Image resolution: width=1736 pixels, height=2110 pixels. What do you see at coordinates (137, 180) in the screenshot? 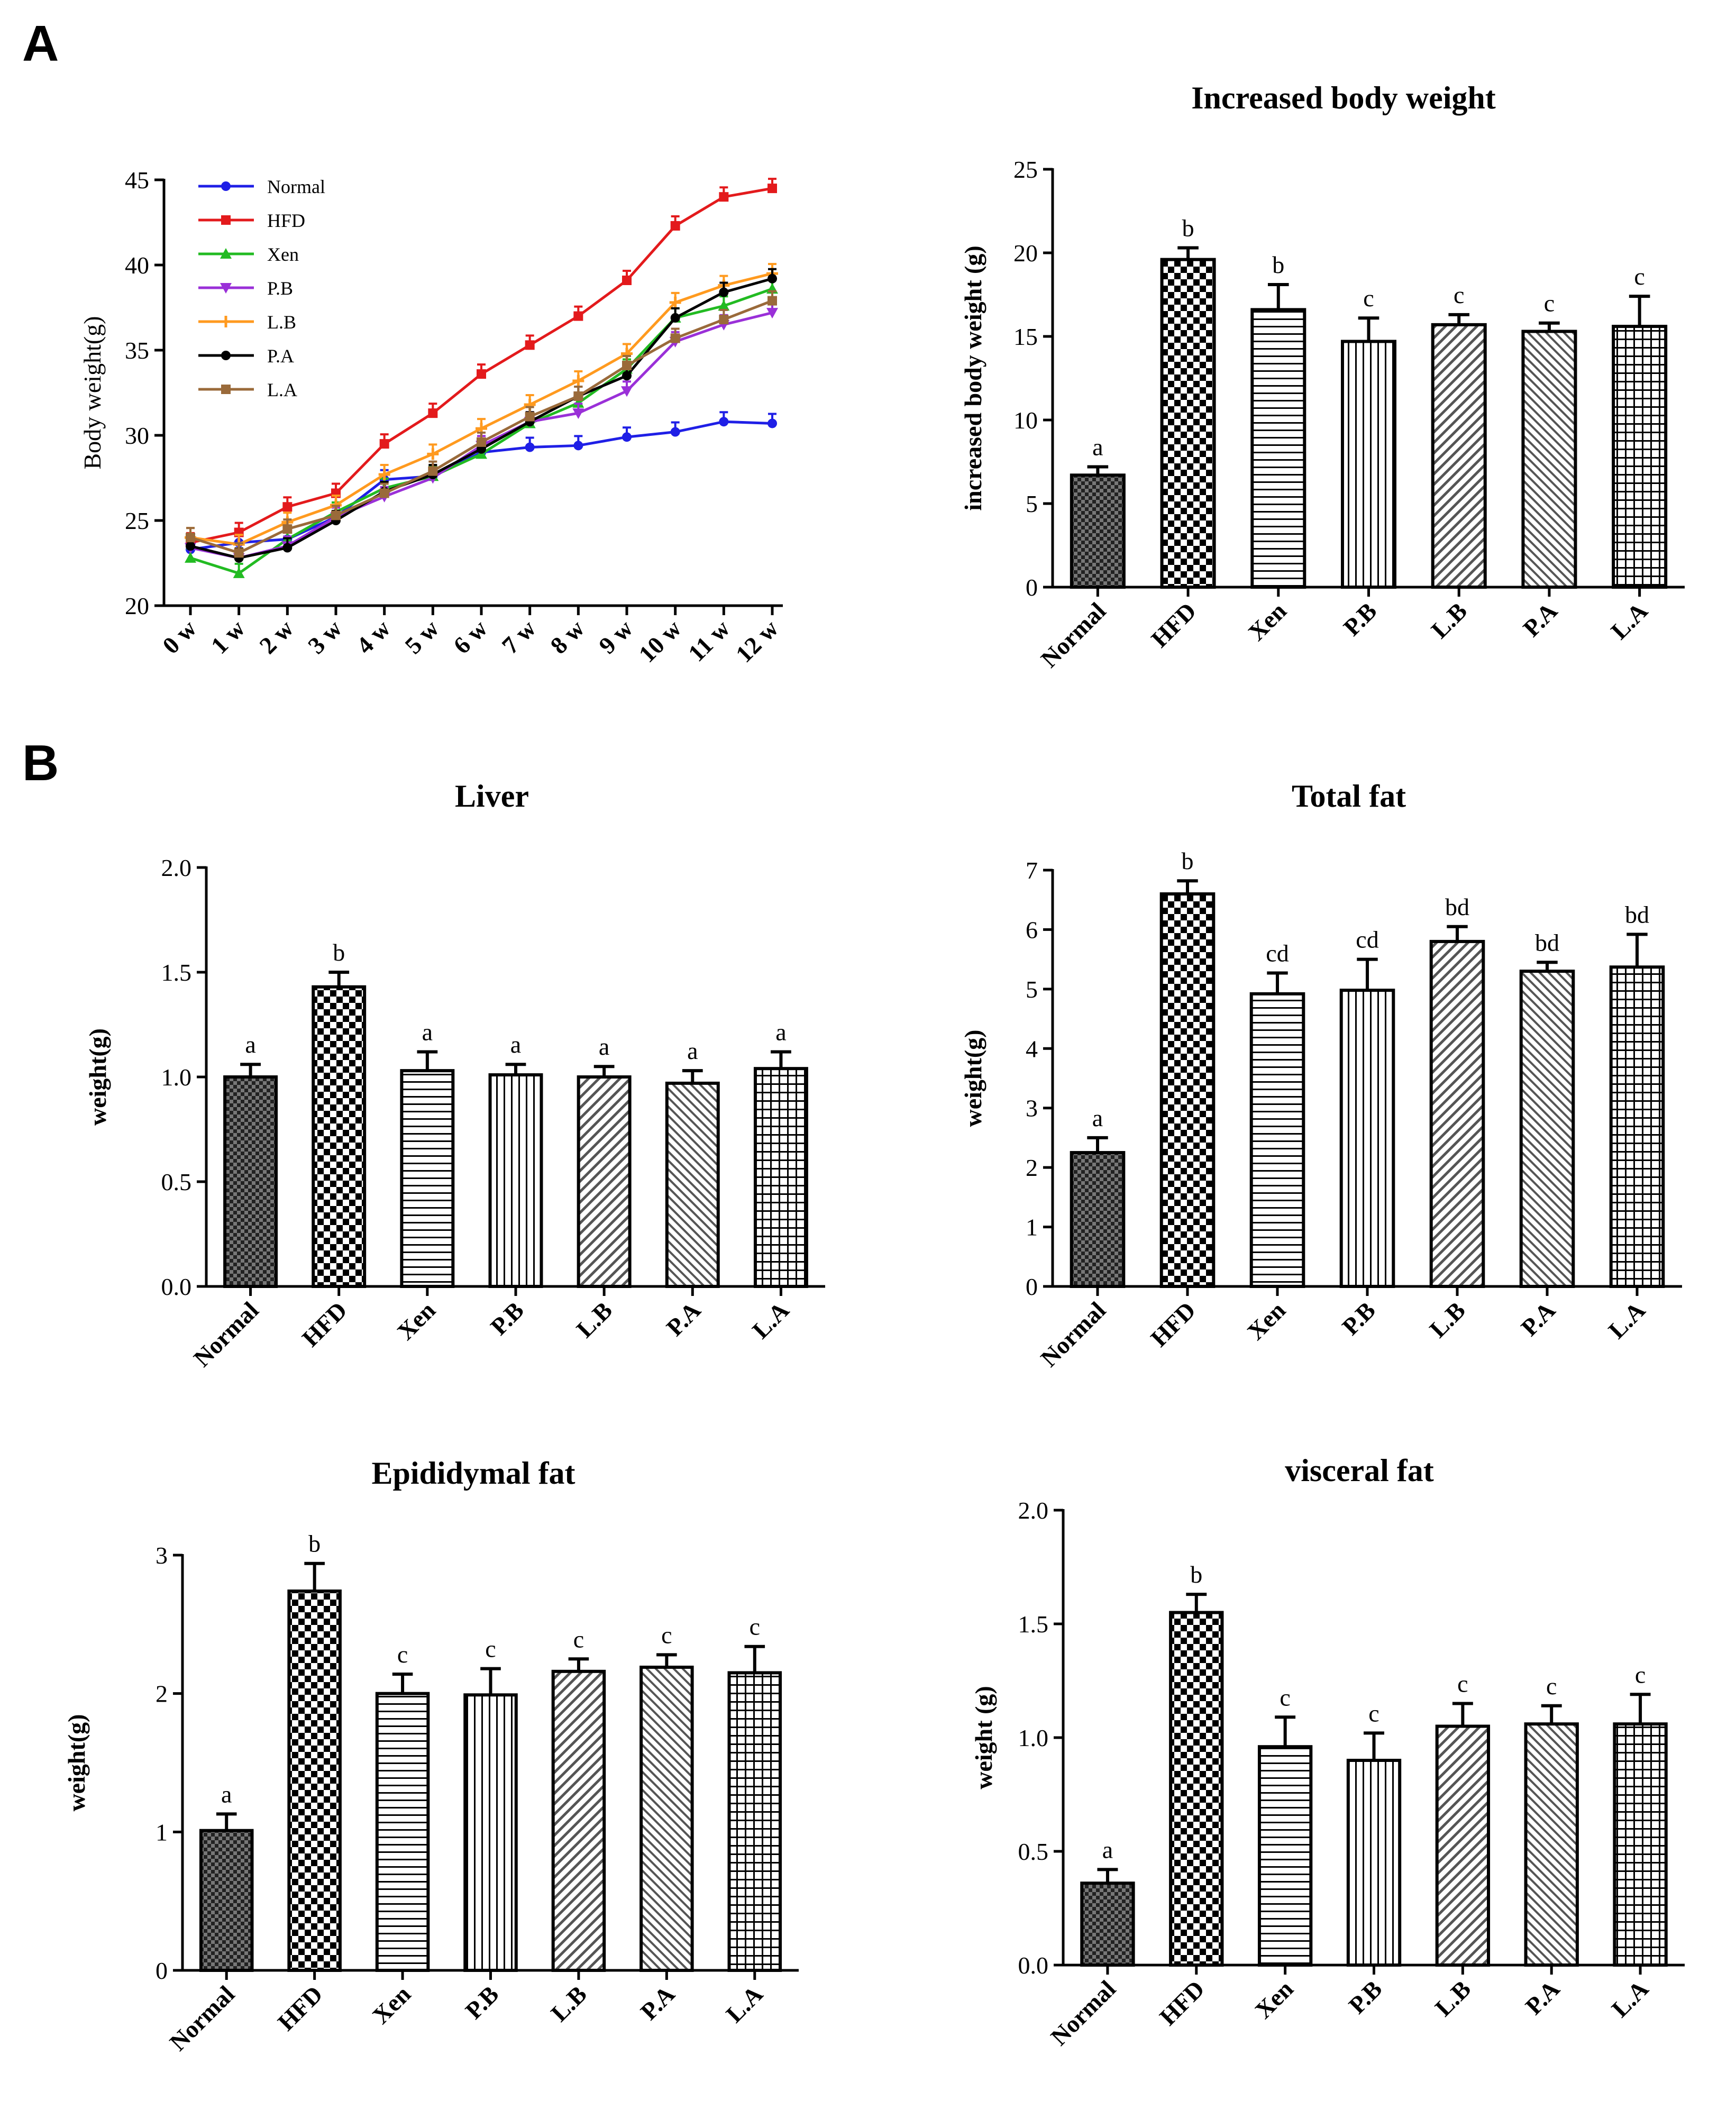
I see `y-tick-label: 45` at bounding box center [137, 180].